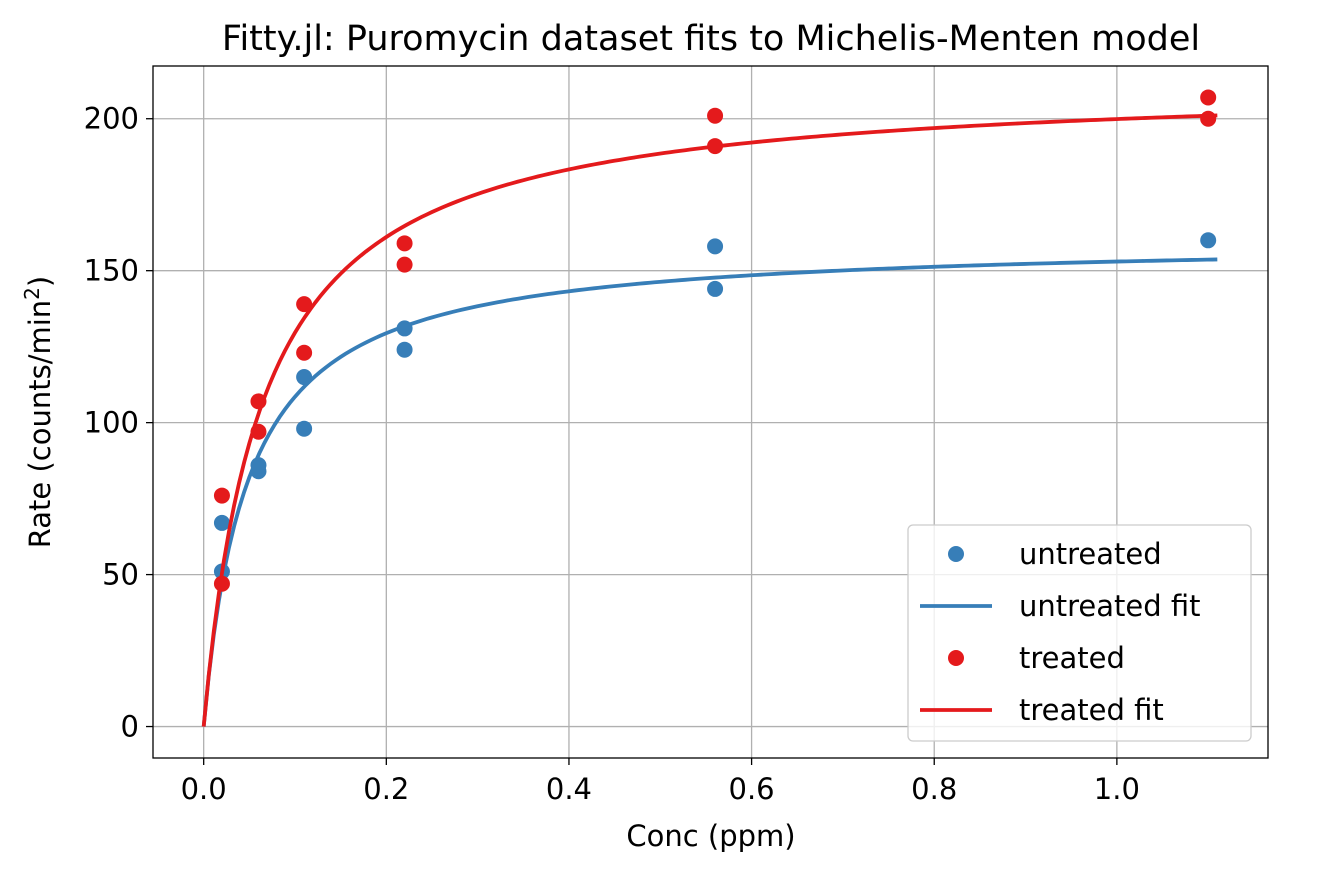 This screenshot has height=872, width=1317. I want to click on x-tick-label: 1.0, so click(1117, 789).